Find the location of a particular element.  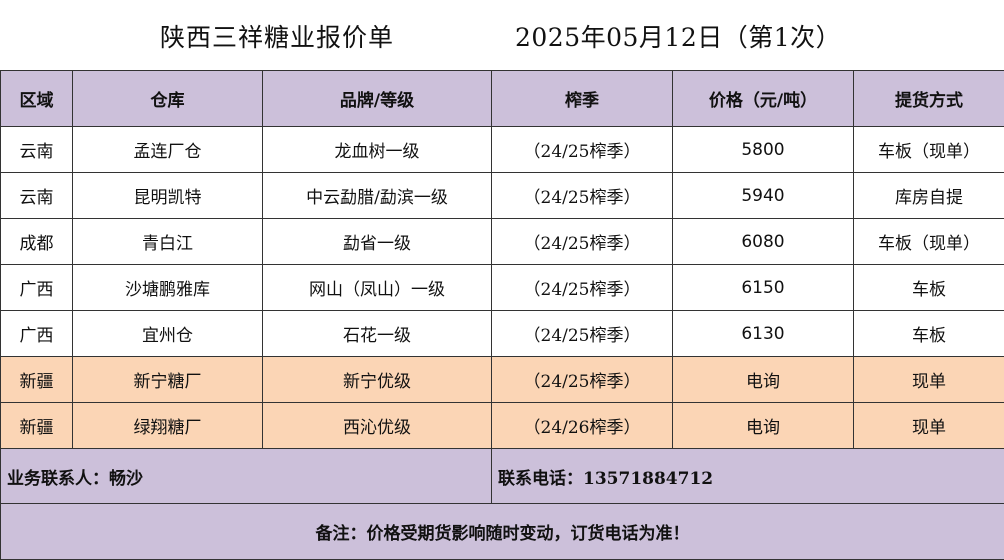

cell-season: （24/26榨季） is located at coordinates (582, 426).